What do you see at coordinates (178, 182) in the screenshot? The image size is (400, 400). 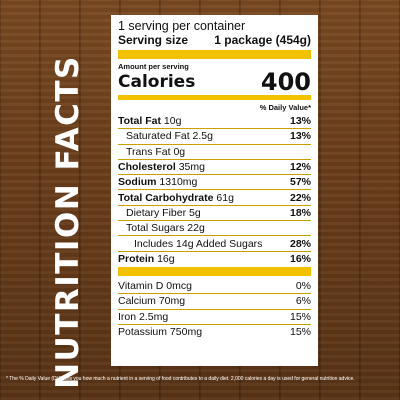 I see `nutrient-amount: 1310mg` at bounding box center [178, 182].